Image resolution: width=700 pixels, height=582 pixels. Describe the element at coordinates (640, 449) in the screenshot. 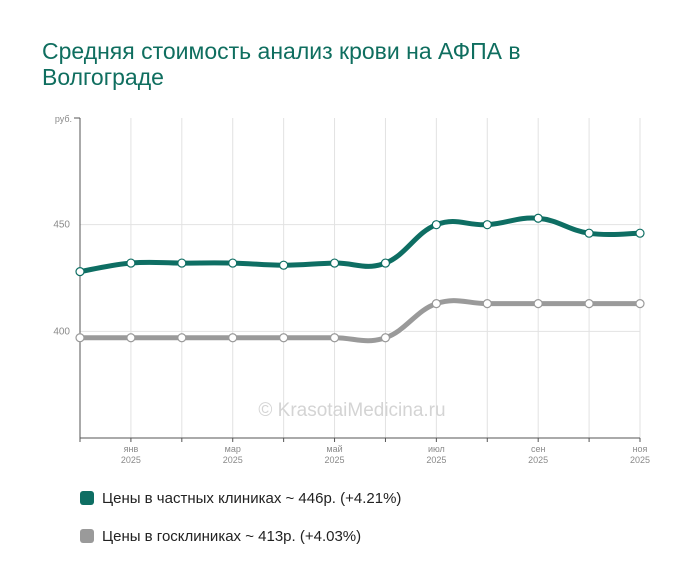

I see `x-tick-label-month: ноя` at that location.